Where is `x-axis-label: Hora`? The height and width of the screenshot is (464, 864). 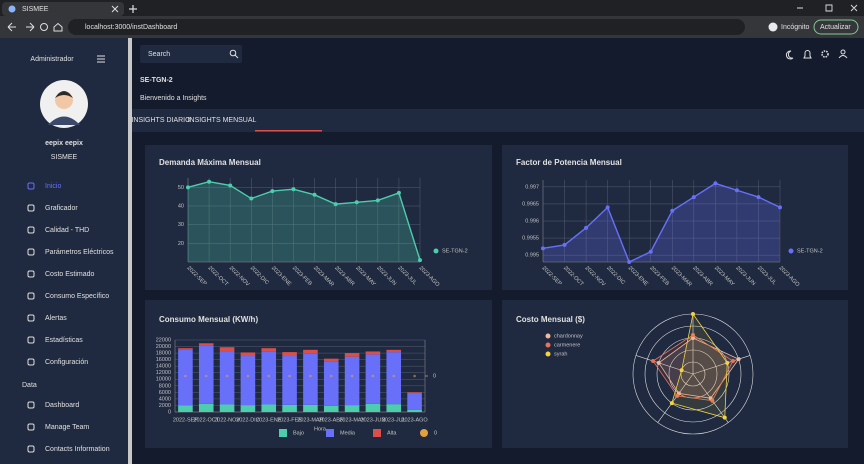 x-axis-label: Hora is located at coordinates (320, 429).